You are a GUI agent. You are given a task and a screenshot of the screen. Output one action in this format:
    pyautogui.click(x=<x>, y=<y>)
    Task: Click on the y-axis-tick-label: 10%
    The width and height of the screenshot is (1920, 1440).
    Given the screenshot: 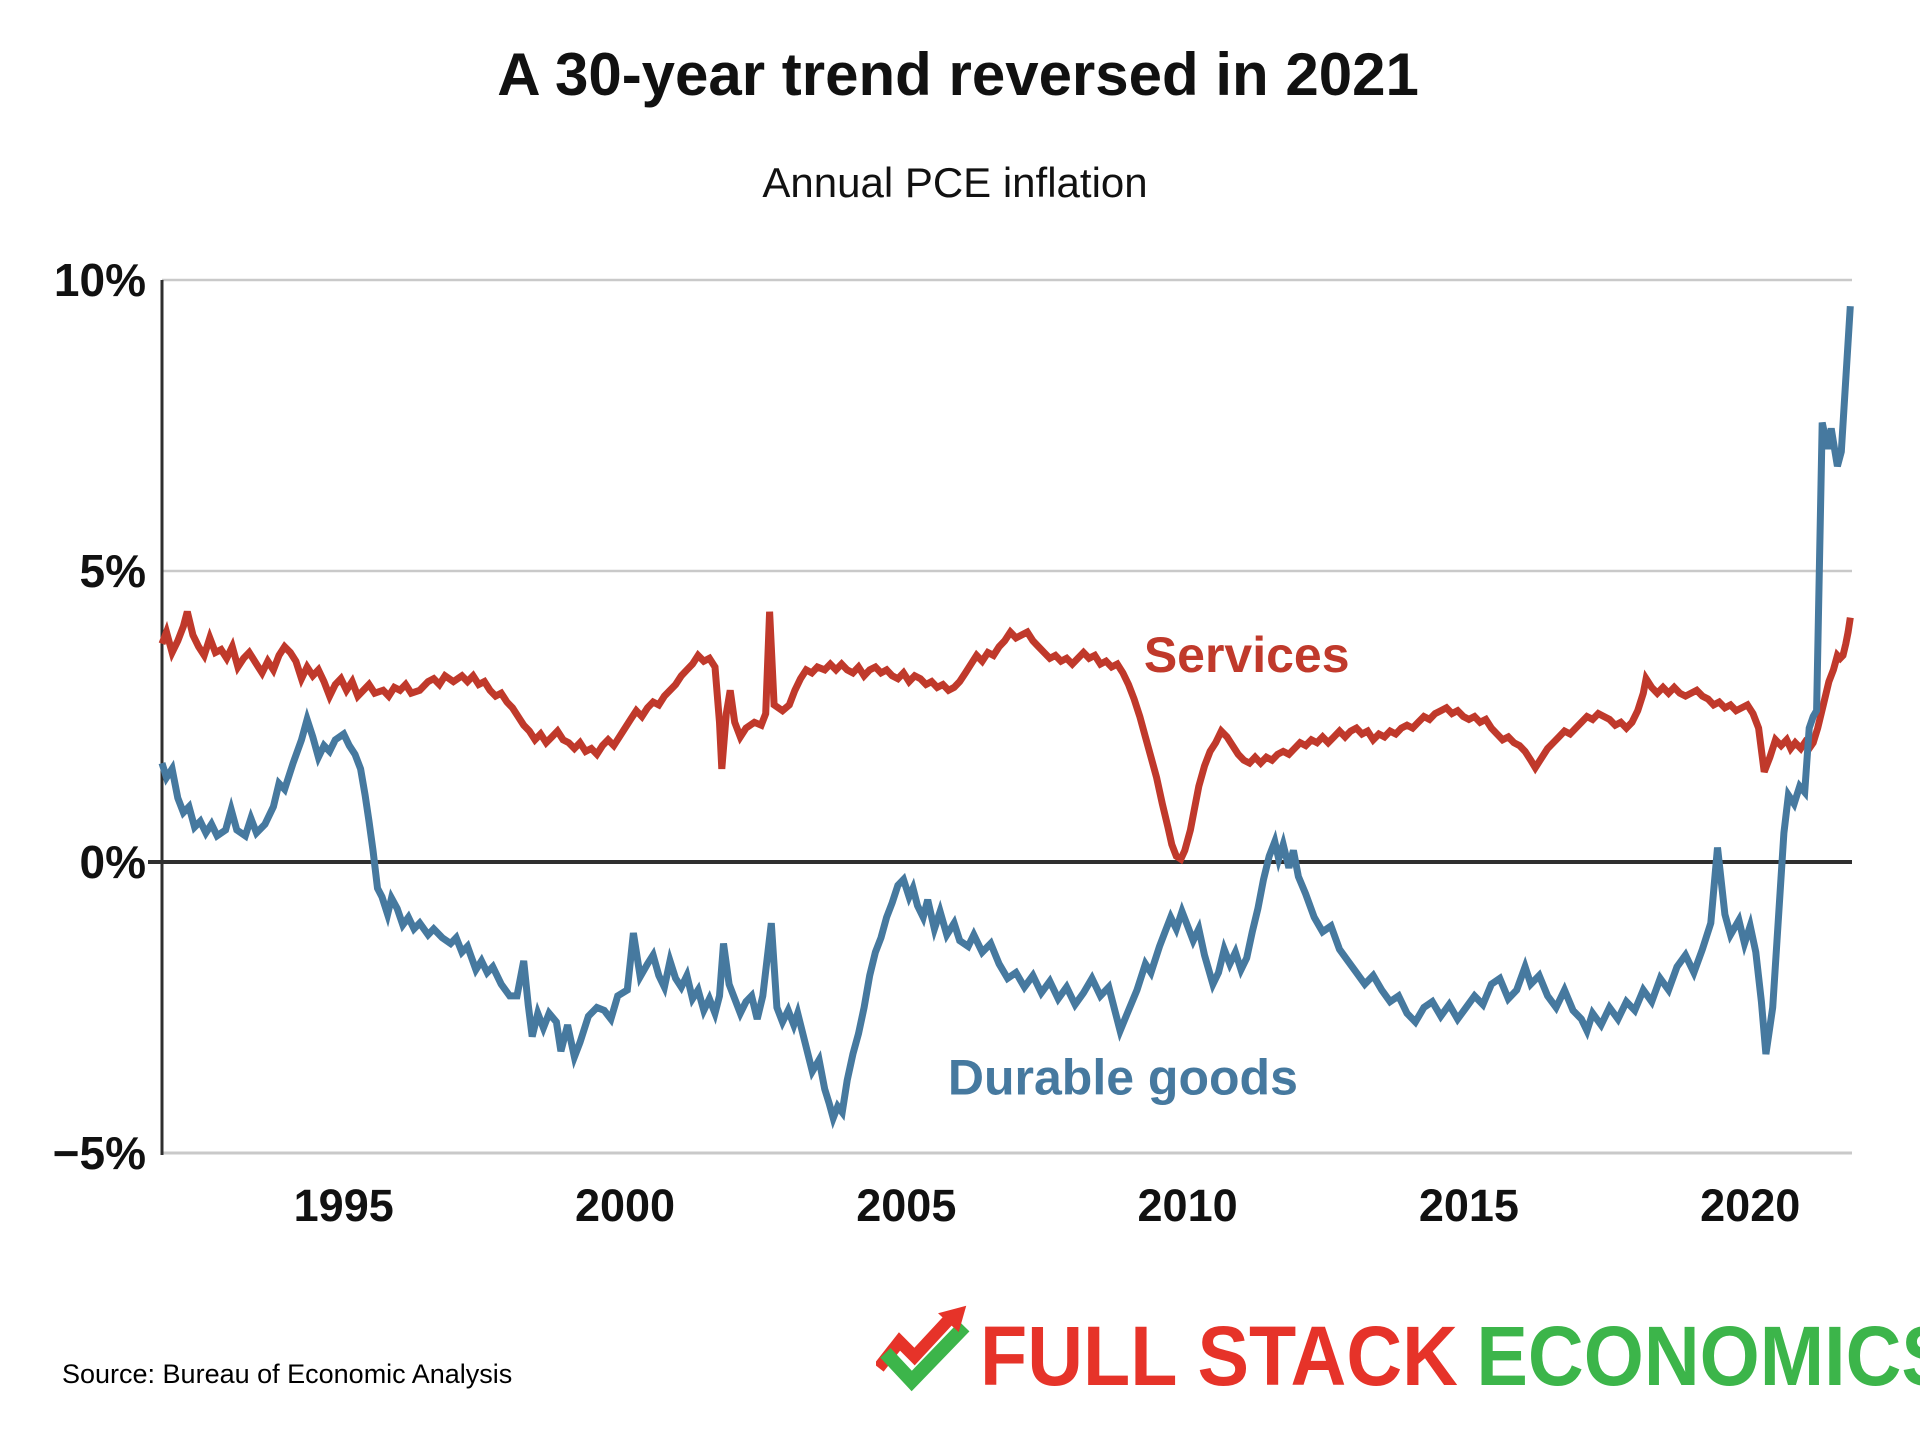 What is the action you would take?
    pyautogui.click(x=100, y=280)
    